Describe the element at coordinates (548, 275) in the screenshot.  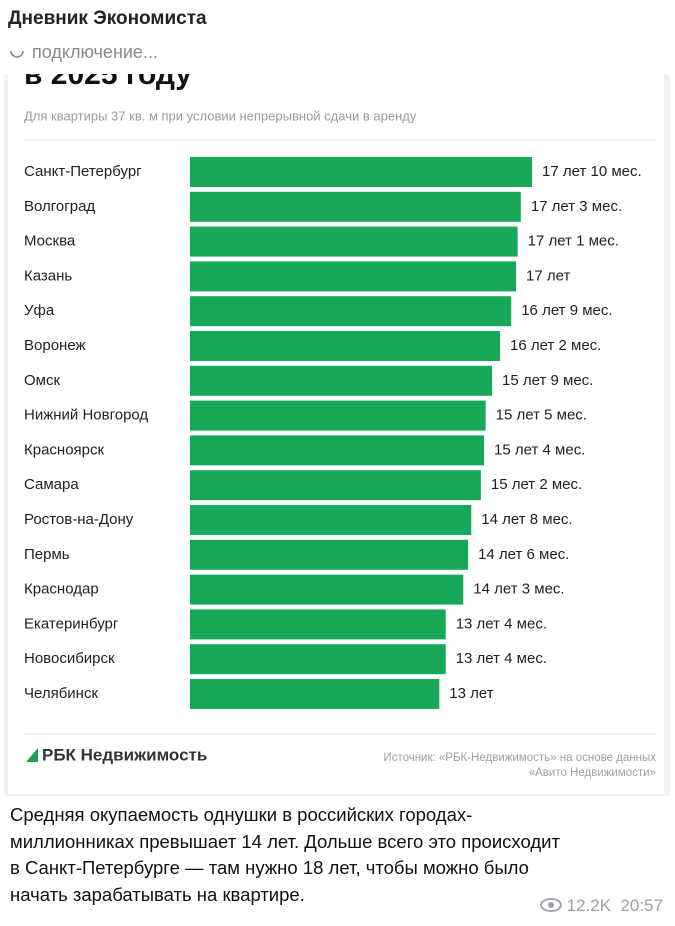
I see `value-label: 17 лет` at that location.